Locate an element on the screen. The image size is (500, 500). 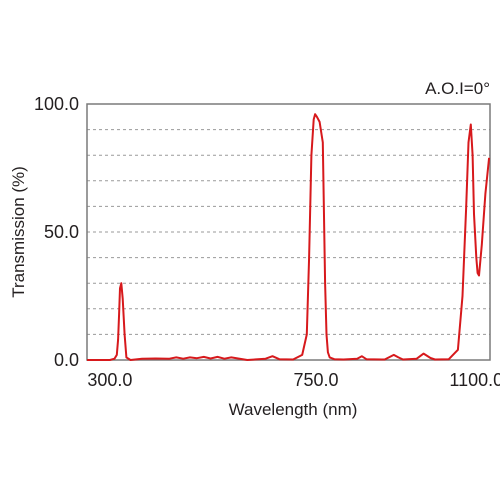
y-tick-label: 50.0 is located at coordinates (61, 232).